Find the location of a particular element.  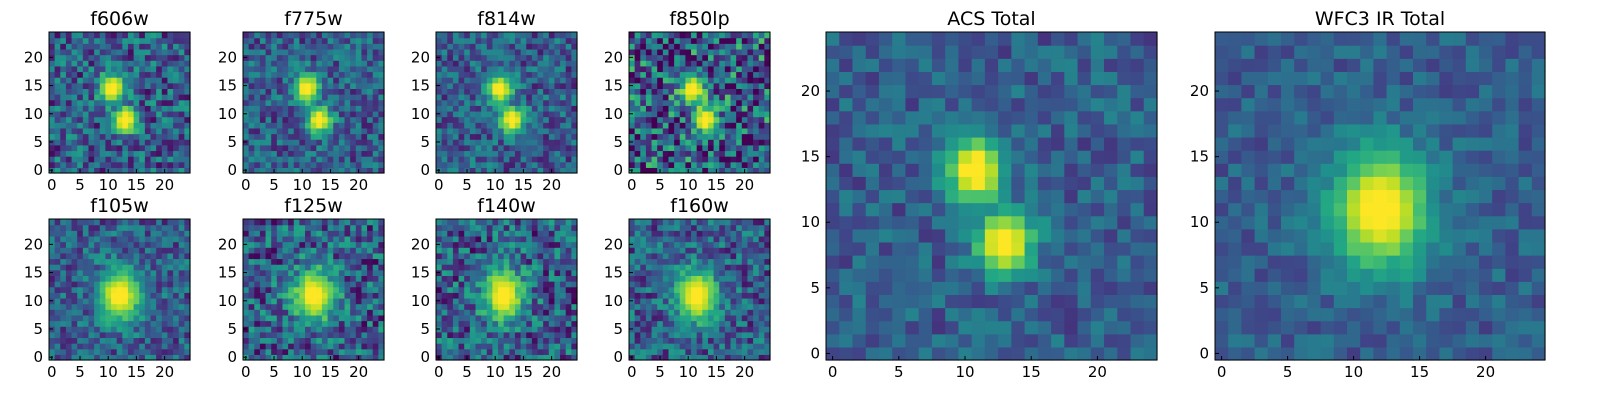

y-tick-label: 0 is located at coordinates (425, 170).